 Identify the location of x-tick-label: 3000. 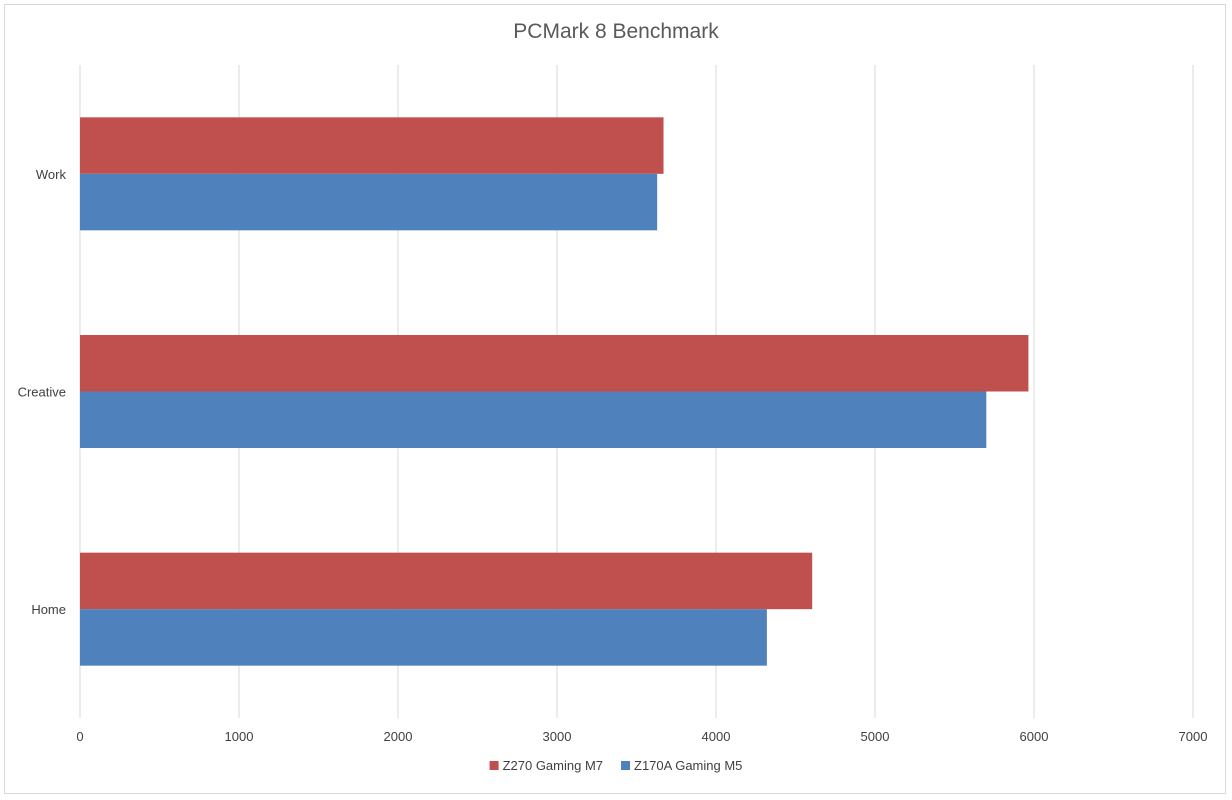
(557, 736).